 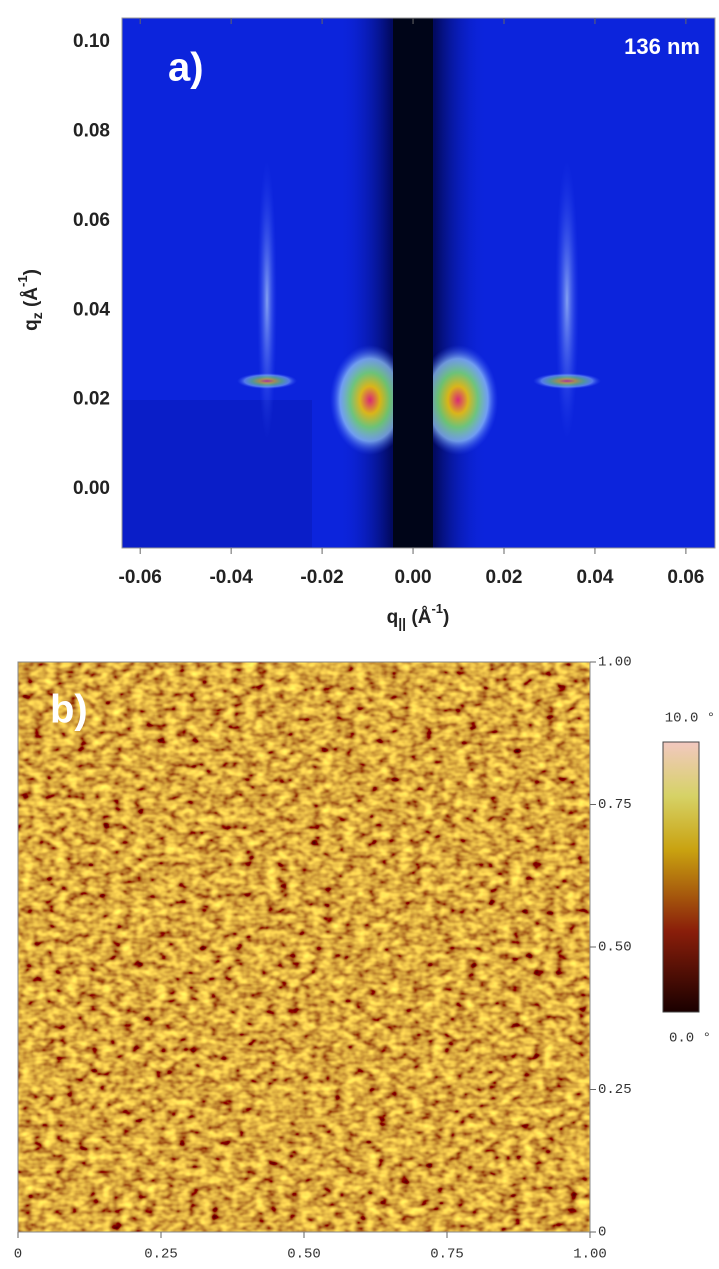 What do you see at coordinates (504, 577) in the screenshot?
I see `x-tick-label: 0.02` at bounding box center [504, 577].